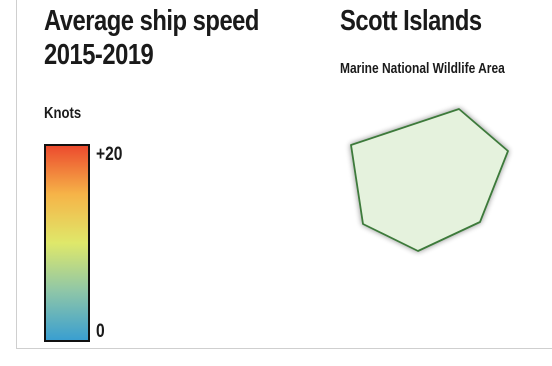 The height and width of the screenshot is (366, 552). What do you see at coordinates (284, 348) in the screenshot?
I see `frame-bottom-border` at bounding box center [284, 348].